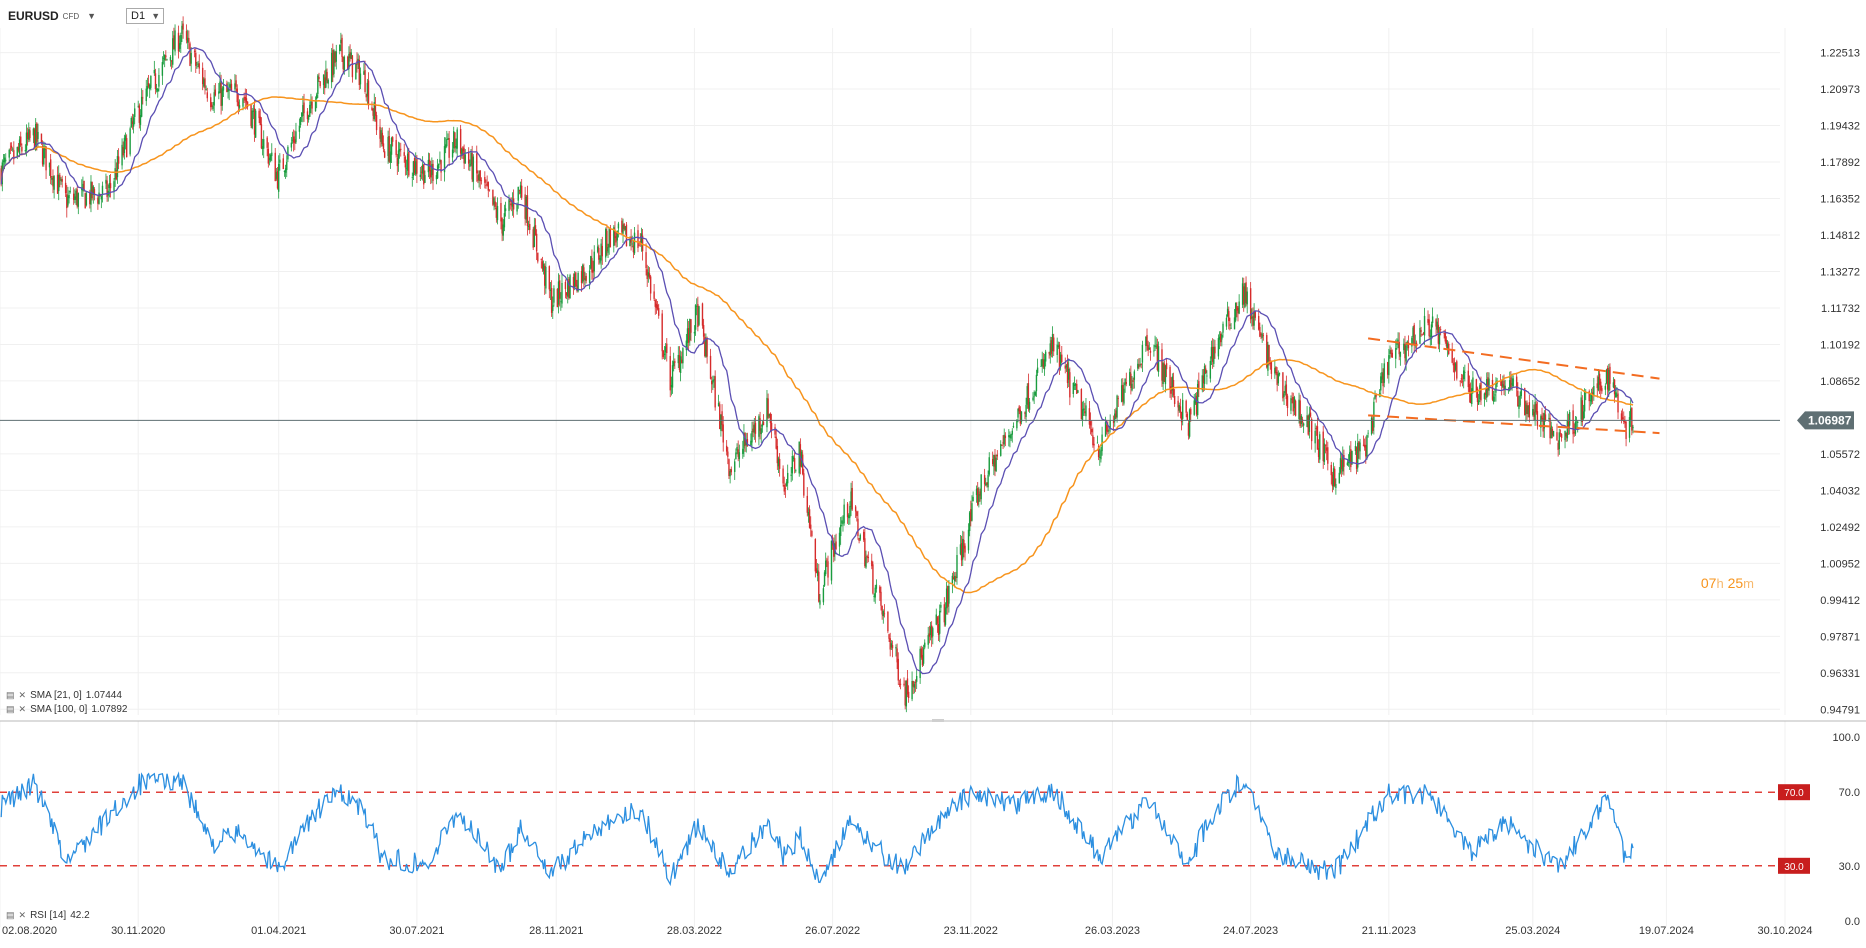 This screenshot has height=948, width=1866. What do you see at coordinates (832, 931) in the screenshot?
I see `date-tick-label: 26.07.2022` at bounding box center [832, 931].